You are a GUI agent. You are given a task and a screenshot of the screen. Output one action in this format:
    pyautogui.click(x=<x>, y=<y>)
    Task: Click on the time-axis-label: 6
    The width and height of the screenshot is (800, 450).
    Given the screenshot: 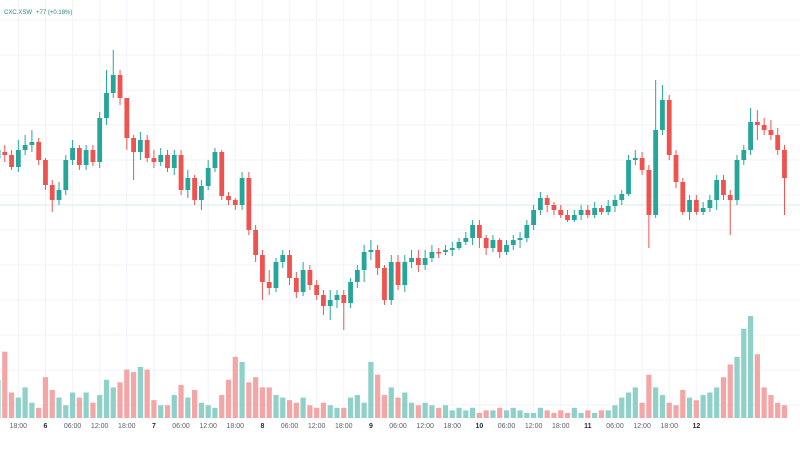 What is the action you would take?
    pyautogui.click(x=46, y=426)
    